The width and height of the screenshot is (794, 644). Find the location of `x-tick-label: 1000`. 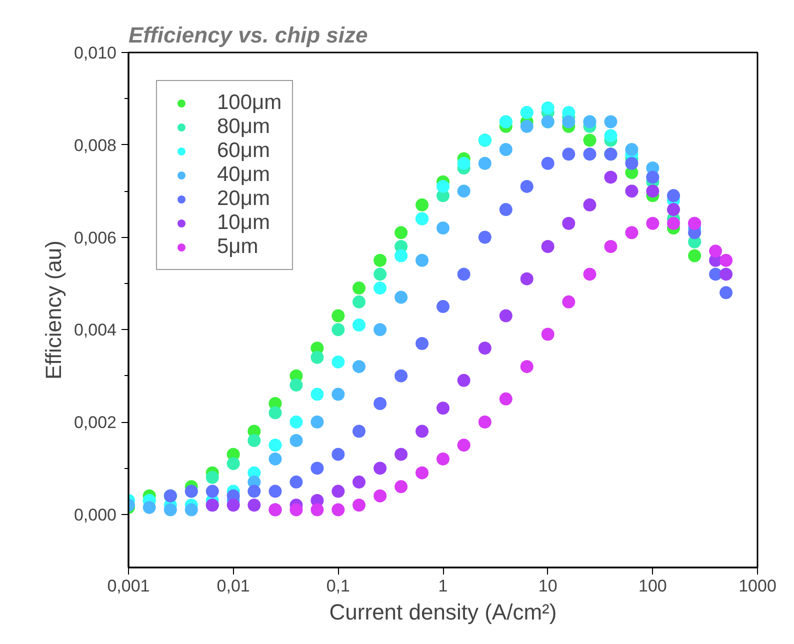

x-tick-label: 1000 is located at coordinates (757, 586).